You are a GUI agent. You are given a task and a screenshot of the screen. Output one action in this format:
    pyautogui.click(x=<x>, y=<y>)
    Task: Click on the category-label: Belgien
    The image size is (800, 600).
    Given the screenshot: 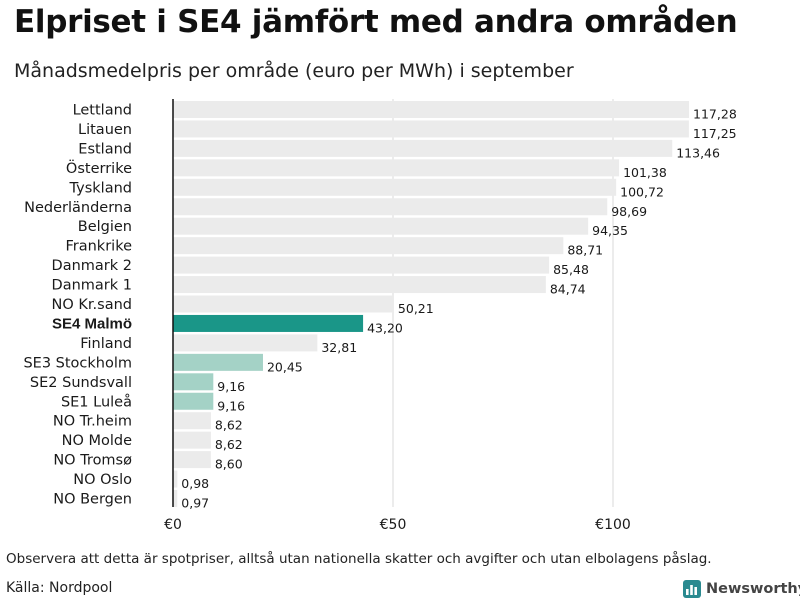 What is the action you would take?
    pyautogui.click(x=105, y=227)
    